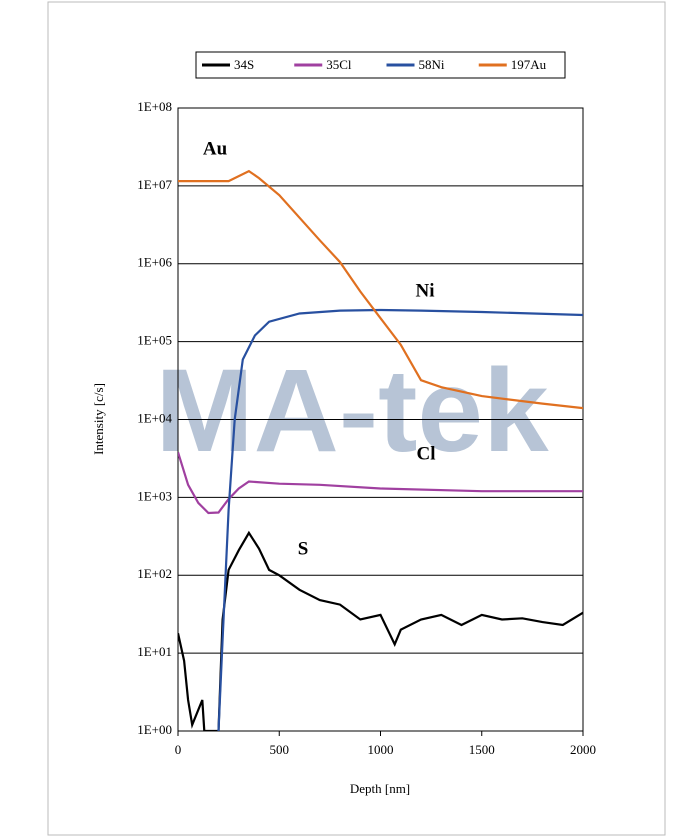 The height and width of the screenshot is (838, 684). I want to click on watermark: MA-tek, so click(352, 411).